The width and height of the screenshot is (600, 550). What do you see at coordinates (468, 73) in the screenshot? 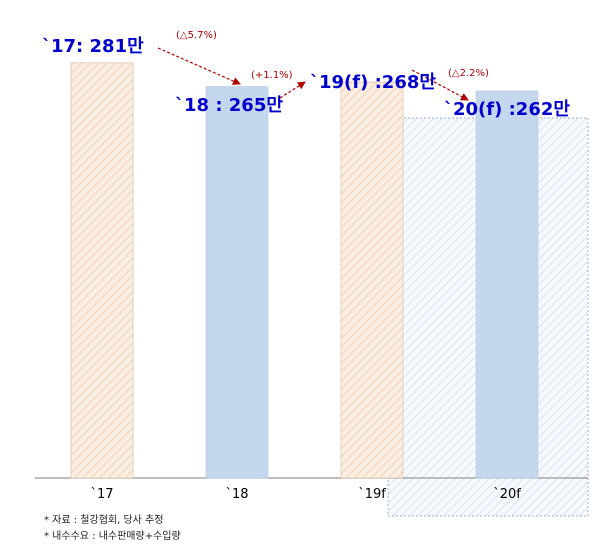
I see `change-label: (△2.2%)` at bounding box center [468, 73].